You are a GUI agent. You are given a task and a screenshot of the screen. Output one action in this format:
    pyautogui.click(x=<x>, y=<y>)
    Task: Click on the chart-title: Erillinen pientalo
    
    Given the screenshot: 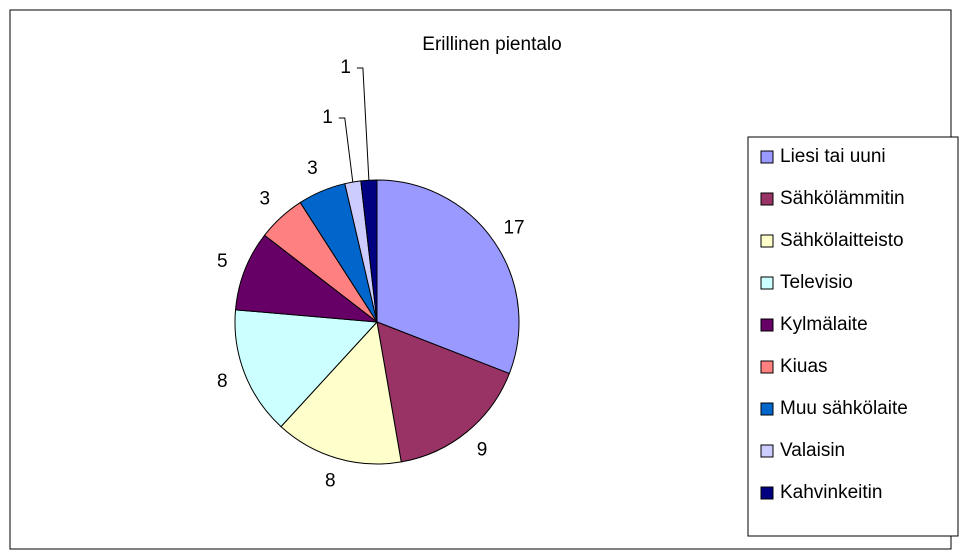 What is the action you would take?
    pyautogui.click(x=491, y=44)
    